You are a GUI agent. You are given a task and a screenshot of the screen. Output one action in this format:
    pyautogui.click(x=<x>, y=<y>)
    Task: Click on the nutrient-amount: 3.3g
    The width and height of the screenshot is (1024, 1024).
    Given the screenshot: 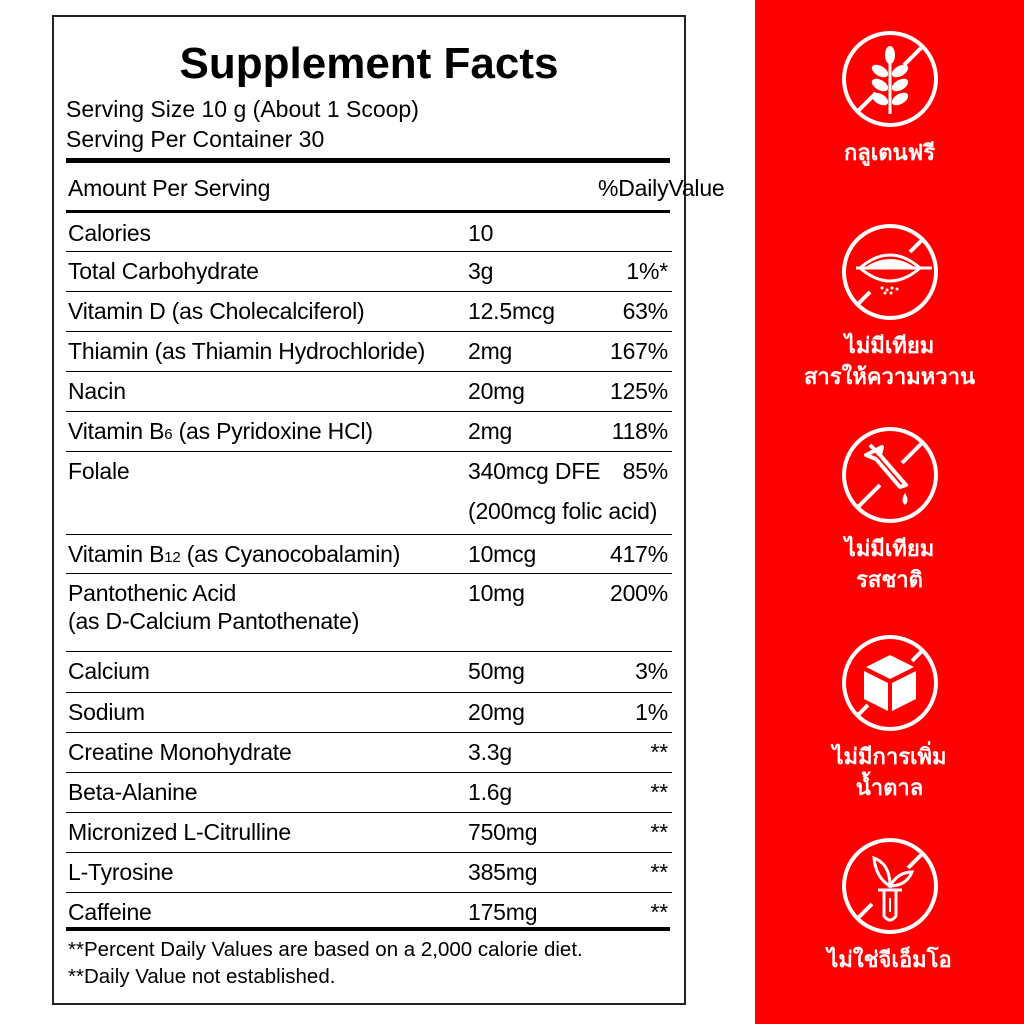 What is the action you would take?
    pyautogui.click(x=490, y=751)
    